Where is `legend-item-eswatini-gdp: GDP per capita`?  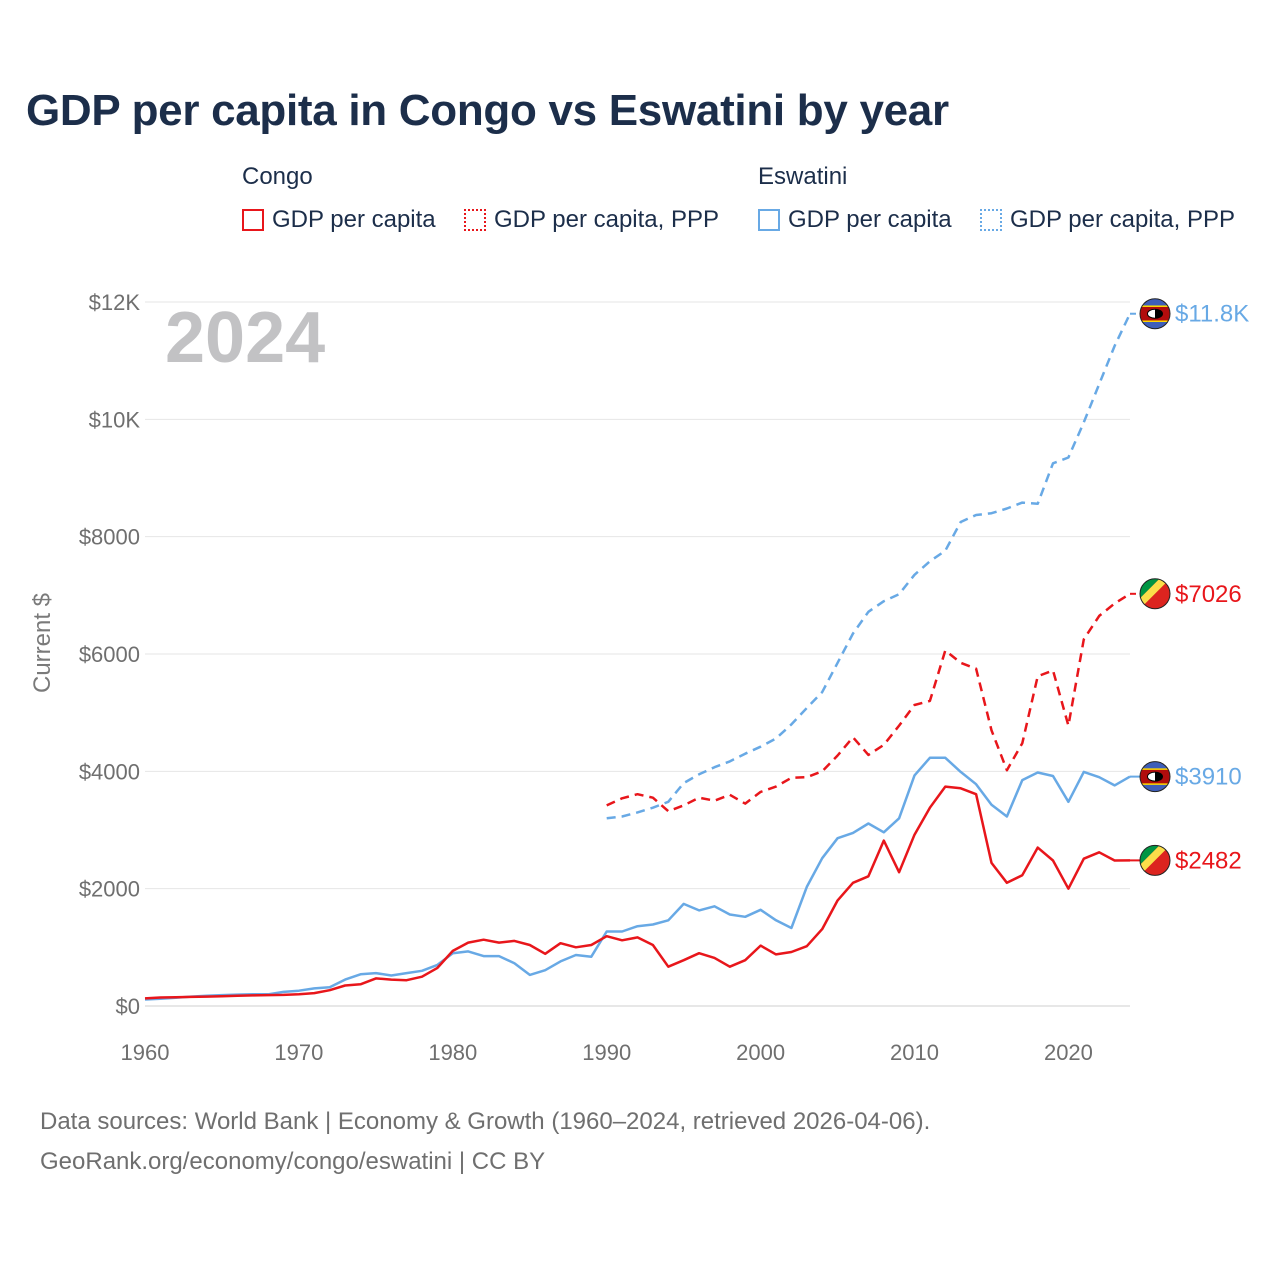 legend-item-eswatini-gdp: GDP per capita is located at coordinates (855, 220).